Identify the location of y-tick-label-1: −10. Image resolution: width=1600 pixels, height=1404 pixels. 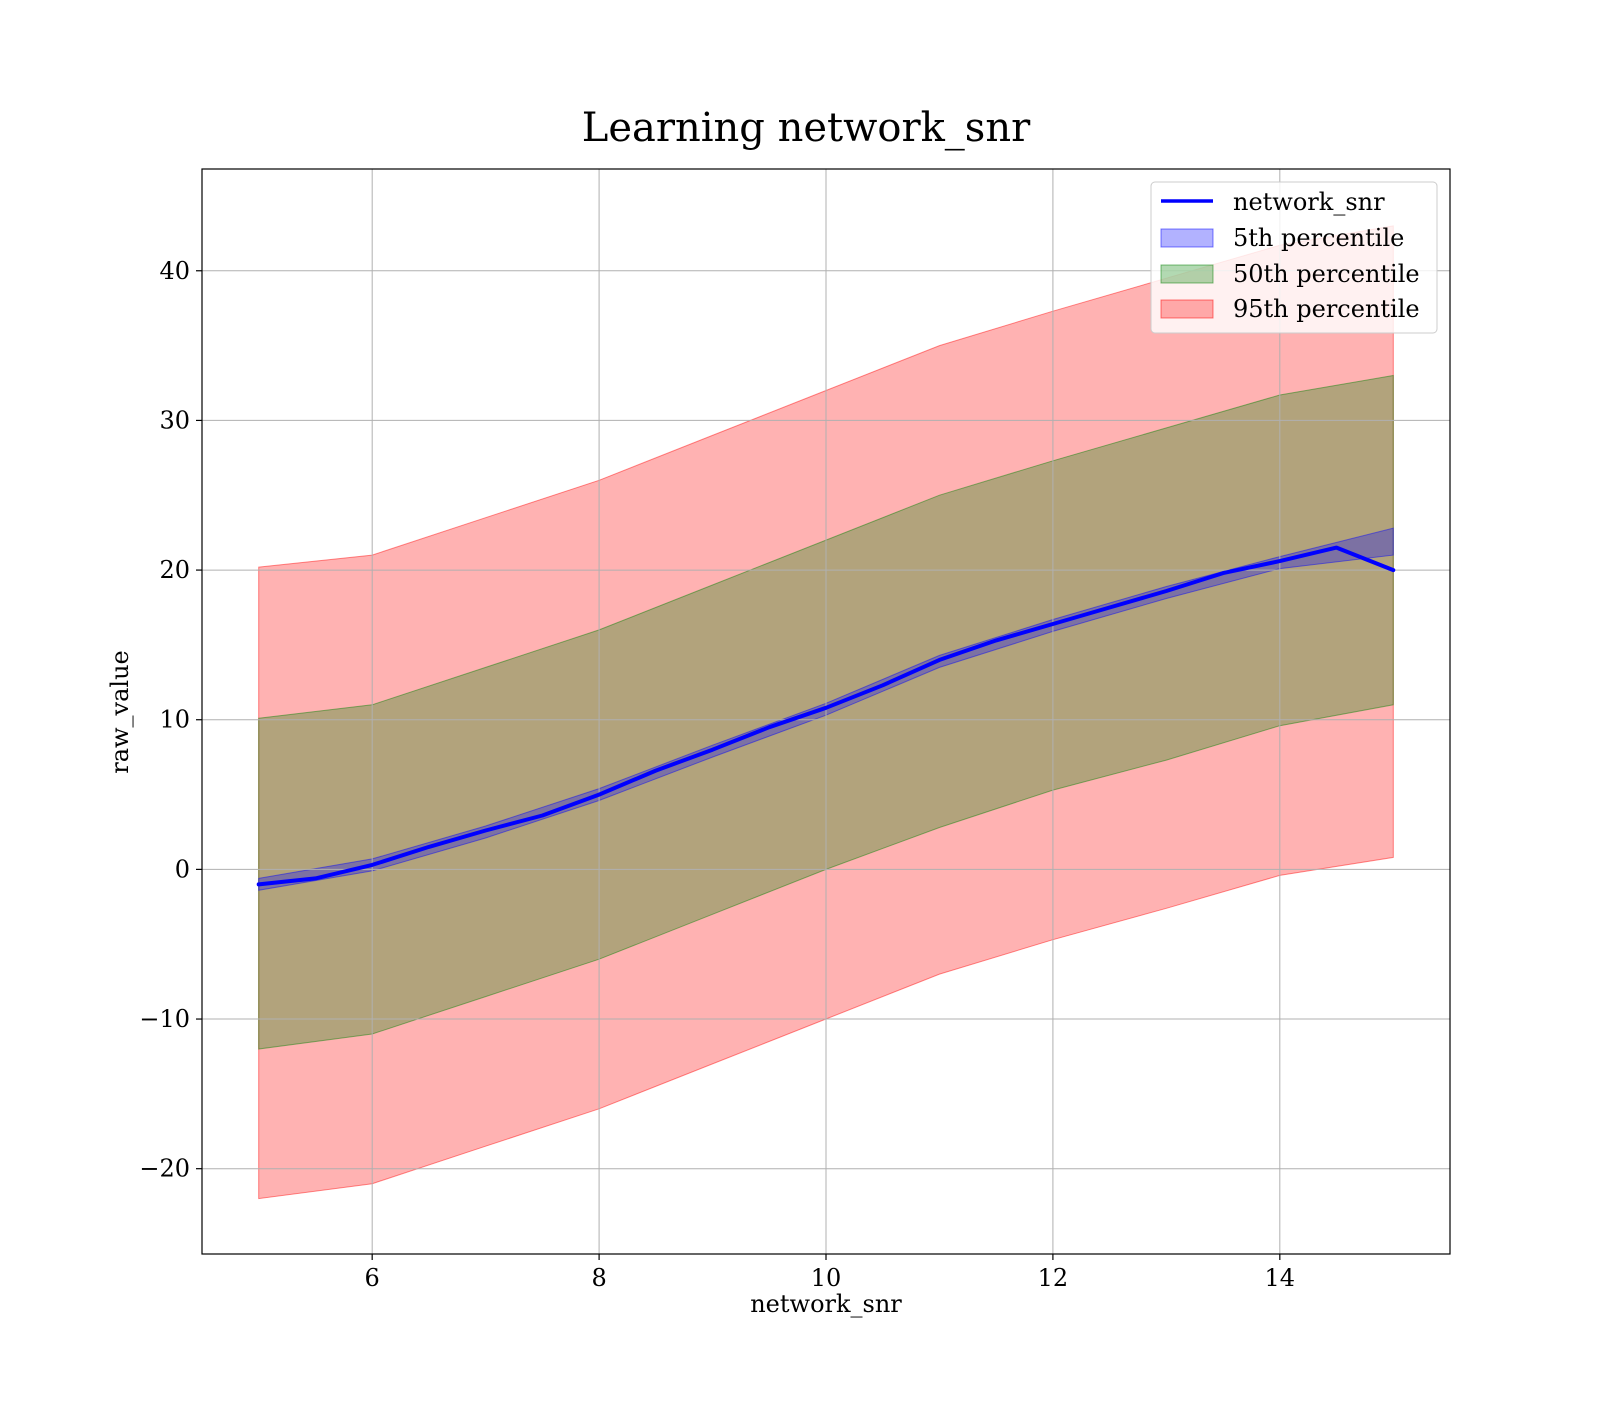
(164, 1019).